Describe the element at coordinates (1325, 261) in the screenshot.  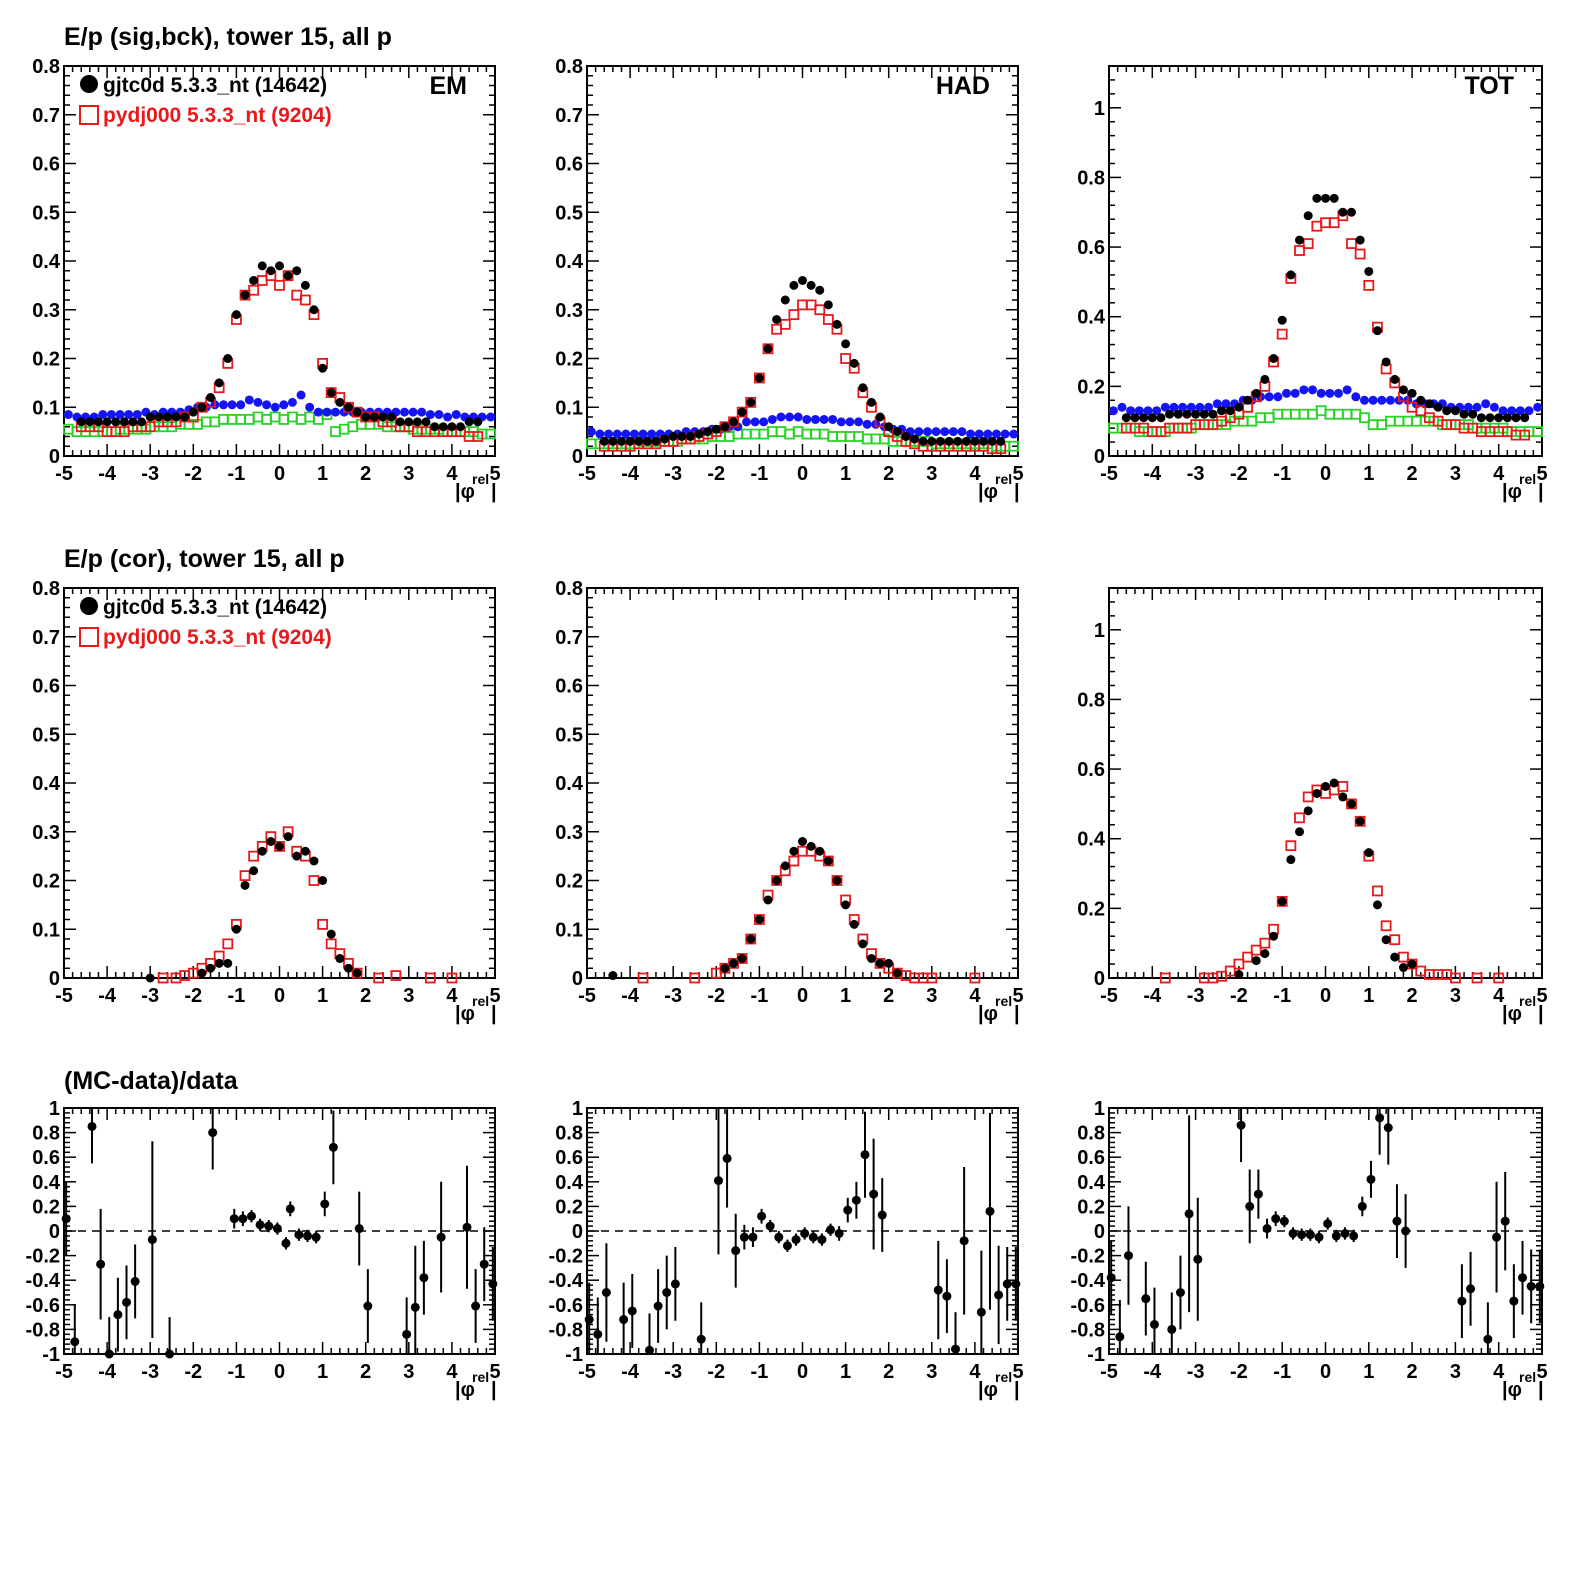
I see `plot-frame` at that location.